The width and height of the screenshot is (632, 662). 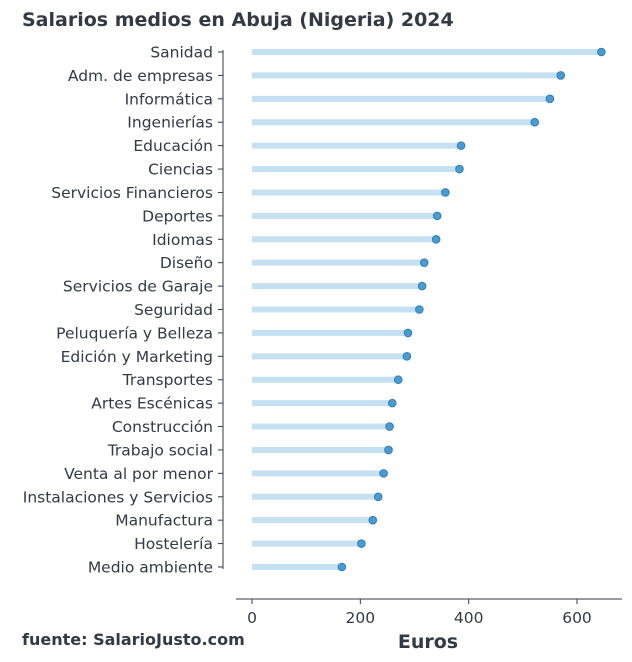 I want to click on category-label: Adm. de empresas, so click(x=140, y=76).